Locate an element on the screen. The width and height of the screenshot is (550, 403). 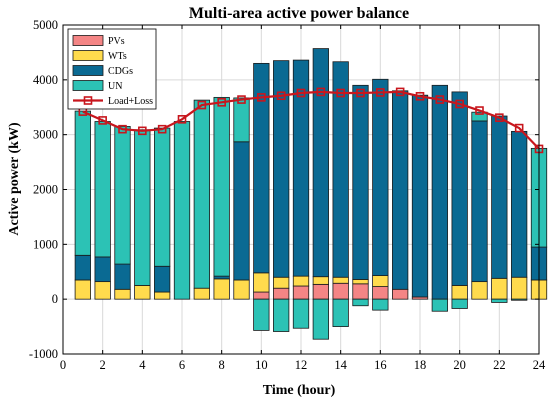
x-tick-label: 18 is located at coordinates (420, 365).